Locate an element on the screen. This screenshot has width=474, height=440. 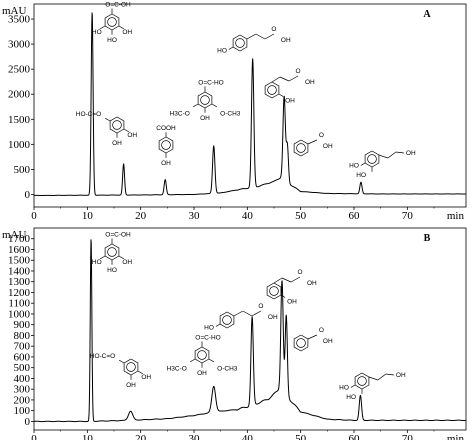
structure-label: COOH is located at coordinates (166, 128).